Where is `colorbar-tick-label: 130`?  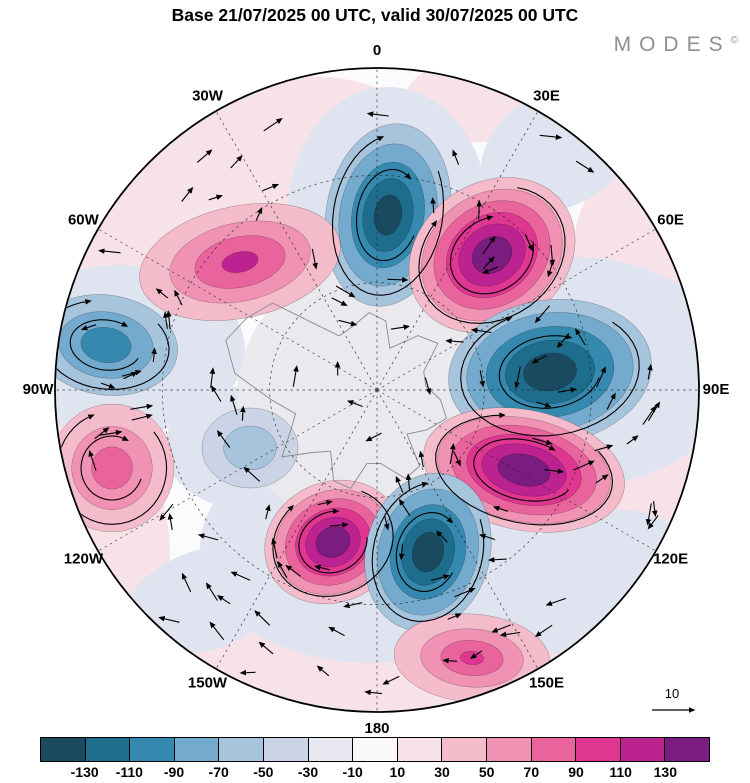
colorbar-tick-label: 130 is located at coordinates (665, 772).